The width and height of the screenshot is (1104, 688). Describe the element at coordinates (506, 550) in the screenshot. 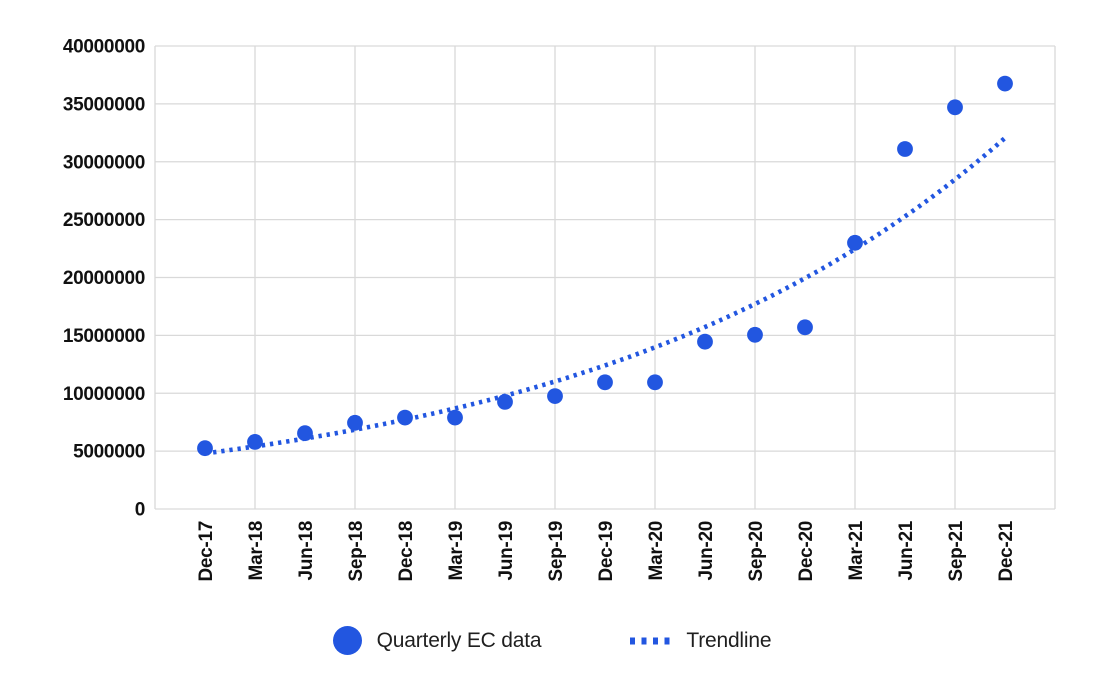

I see `x-axis-tick-label: Jun-19` at that location.